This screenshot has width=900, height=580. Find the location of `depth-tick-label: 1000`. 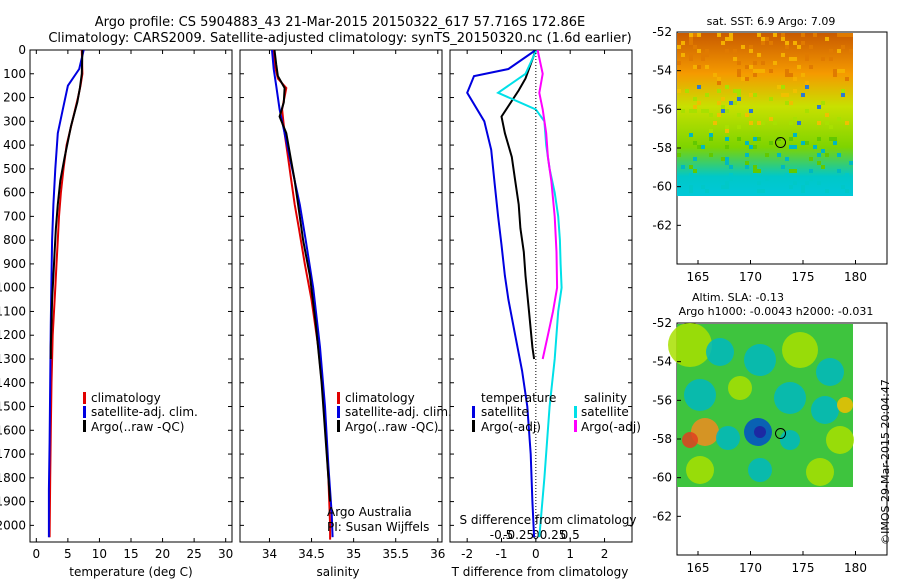

depth-tick-label: 1000 is located at coordinates (13, 288).